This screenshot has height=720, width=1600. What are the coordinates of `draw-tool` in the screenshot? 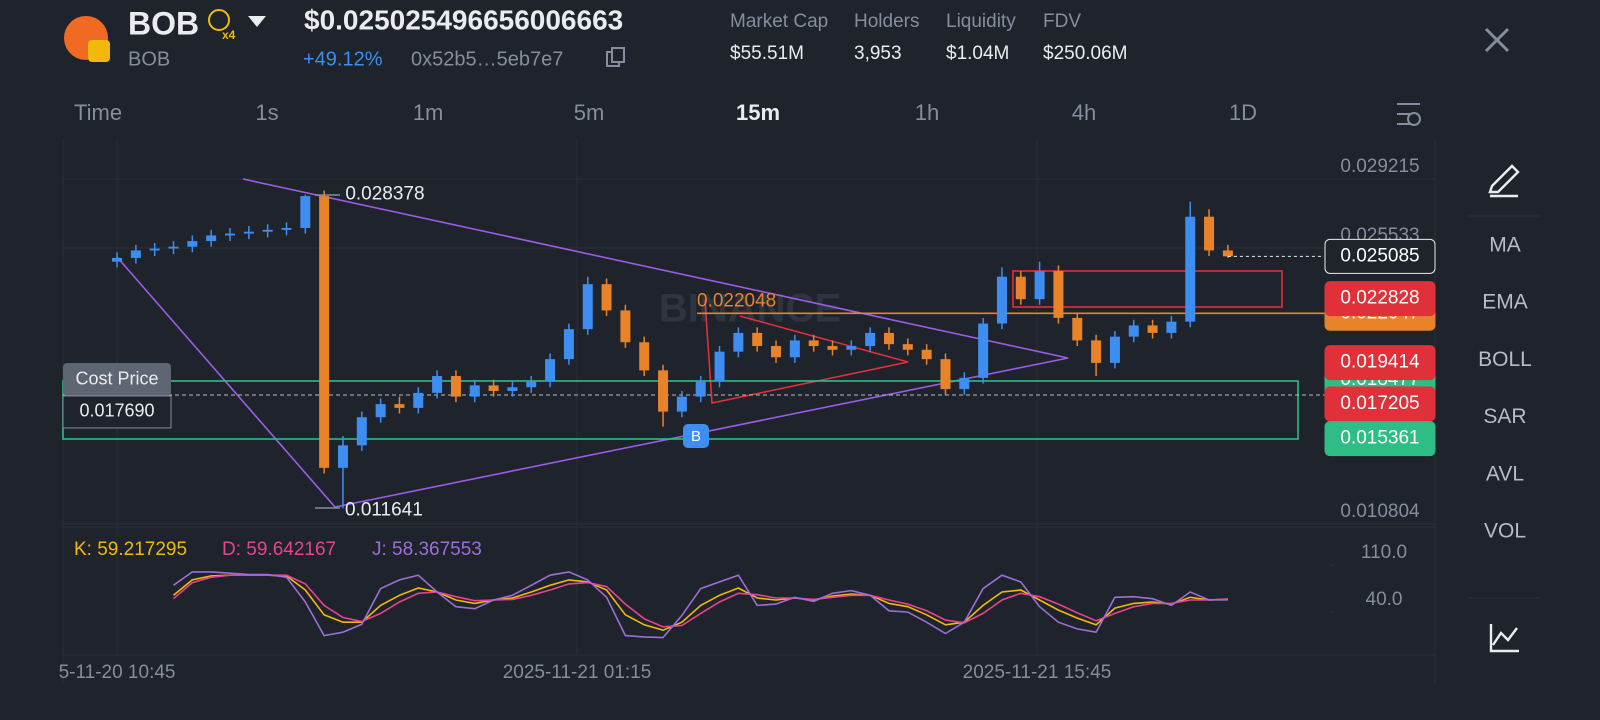 It's located at (1504, 181).